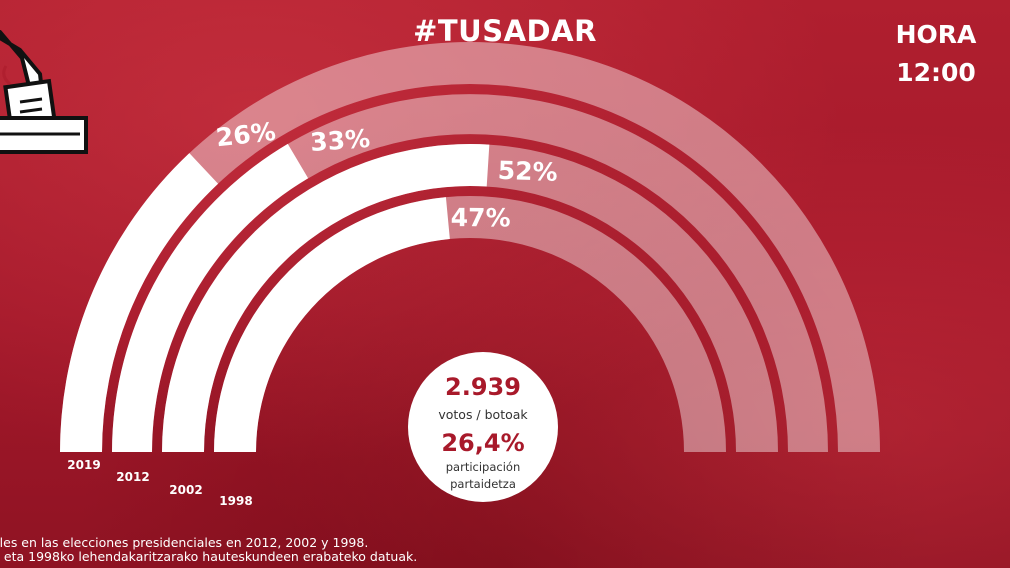  What do you see at coordinates (483, 414) in the screenshot?
I see `votes-label: votos / botoak` at bounding box center [483, 414].